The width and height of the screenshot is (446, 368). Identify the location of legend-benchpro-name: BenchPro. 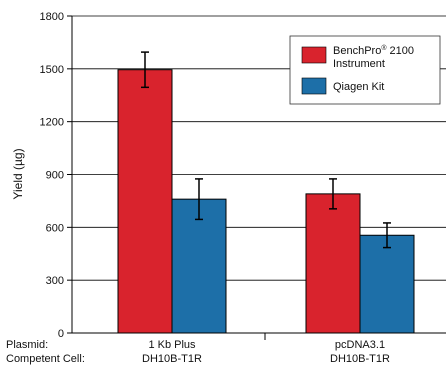
(357, 51).